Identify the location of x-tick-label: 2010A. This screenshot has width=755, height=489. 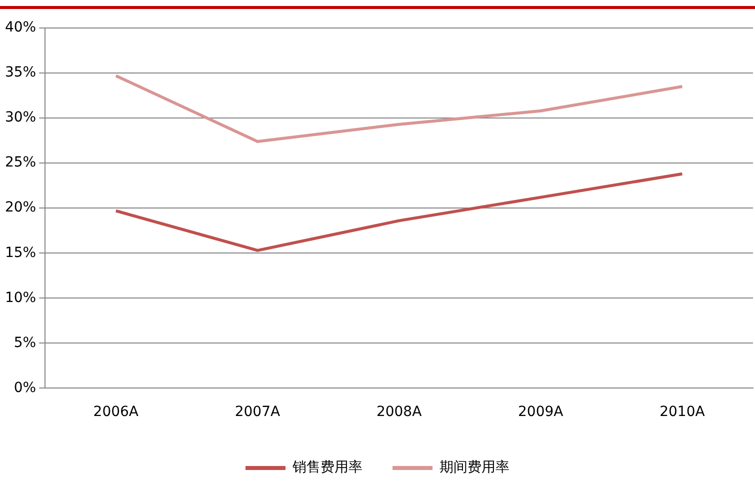
(683, 412).